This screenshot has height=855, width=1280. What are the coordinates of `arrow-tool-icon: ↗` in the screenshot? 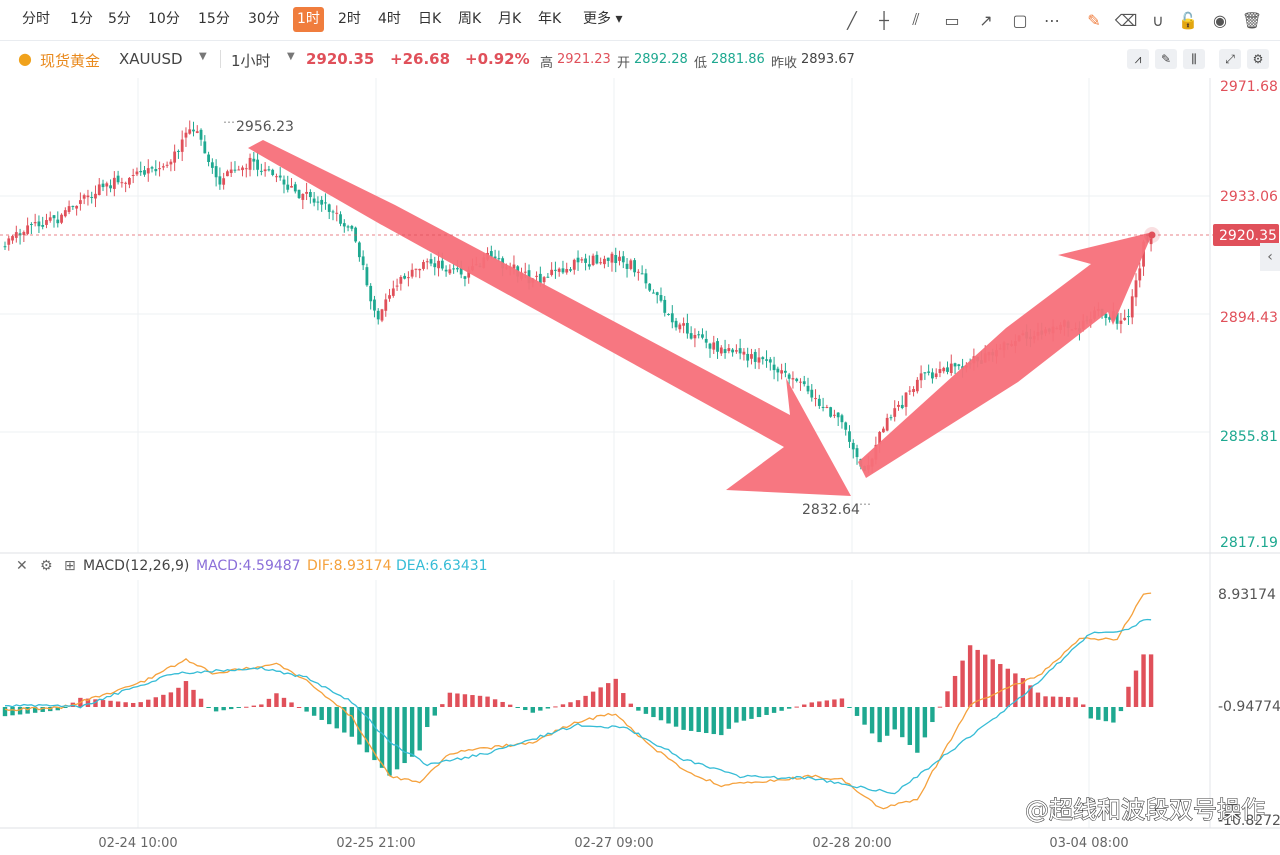 It's located at (986, 20).